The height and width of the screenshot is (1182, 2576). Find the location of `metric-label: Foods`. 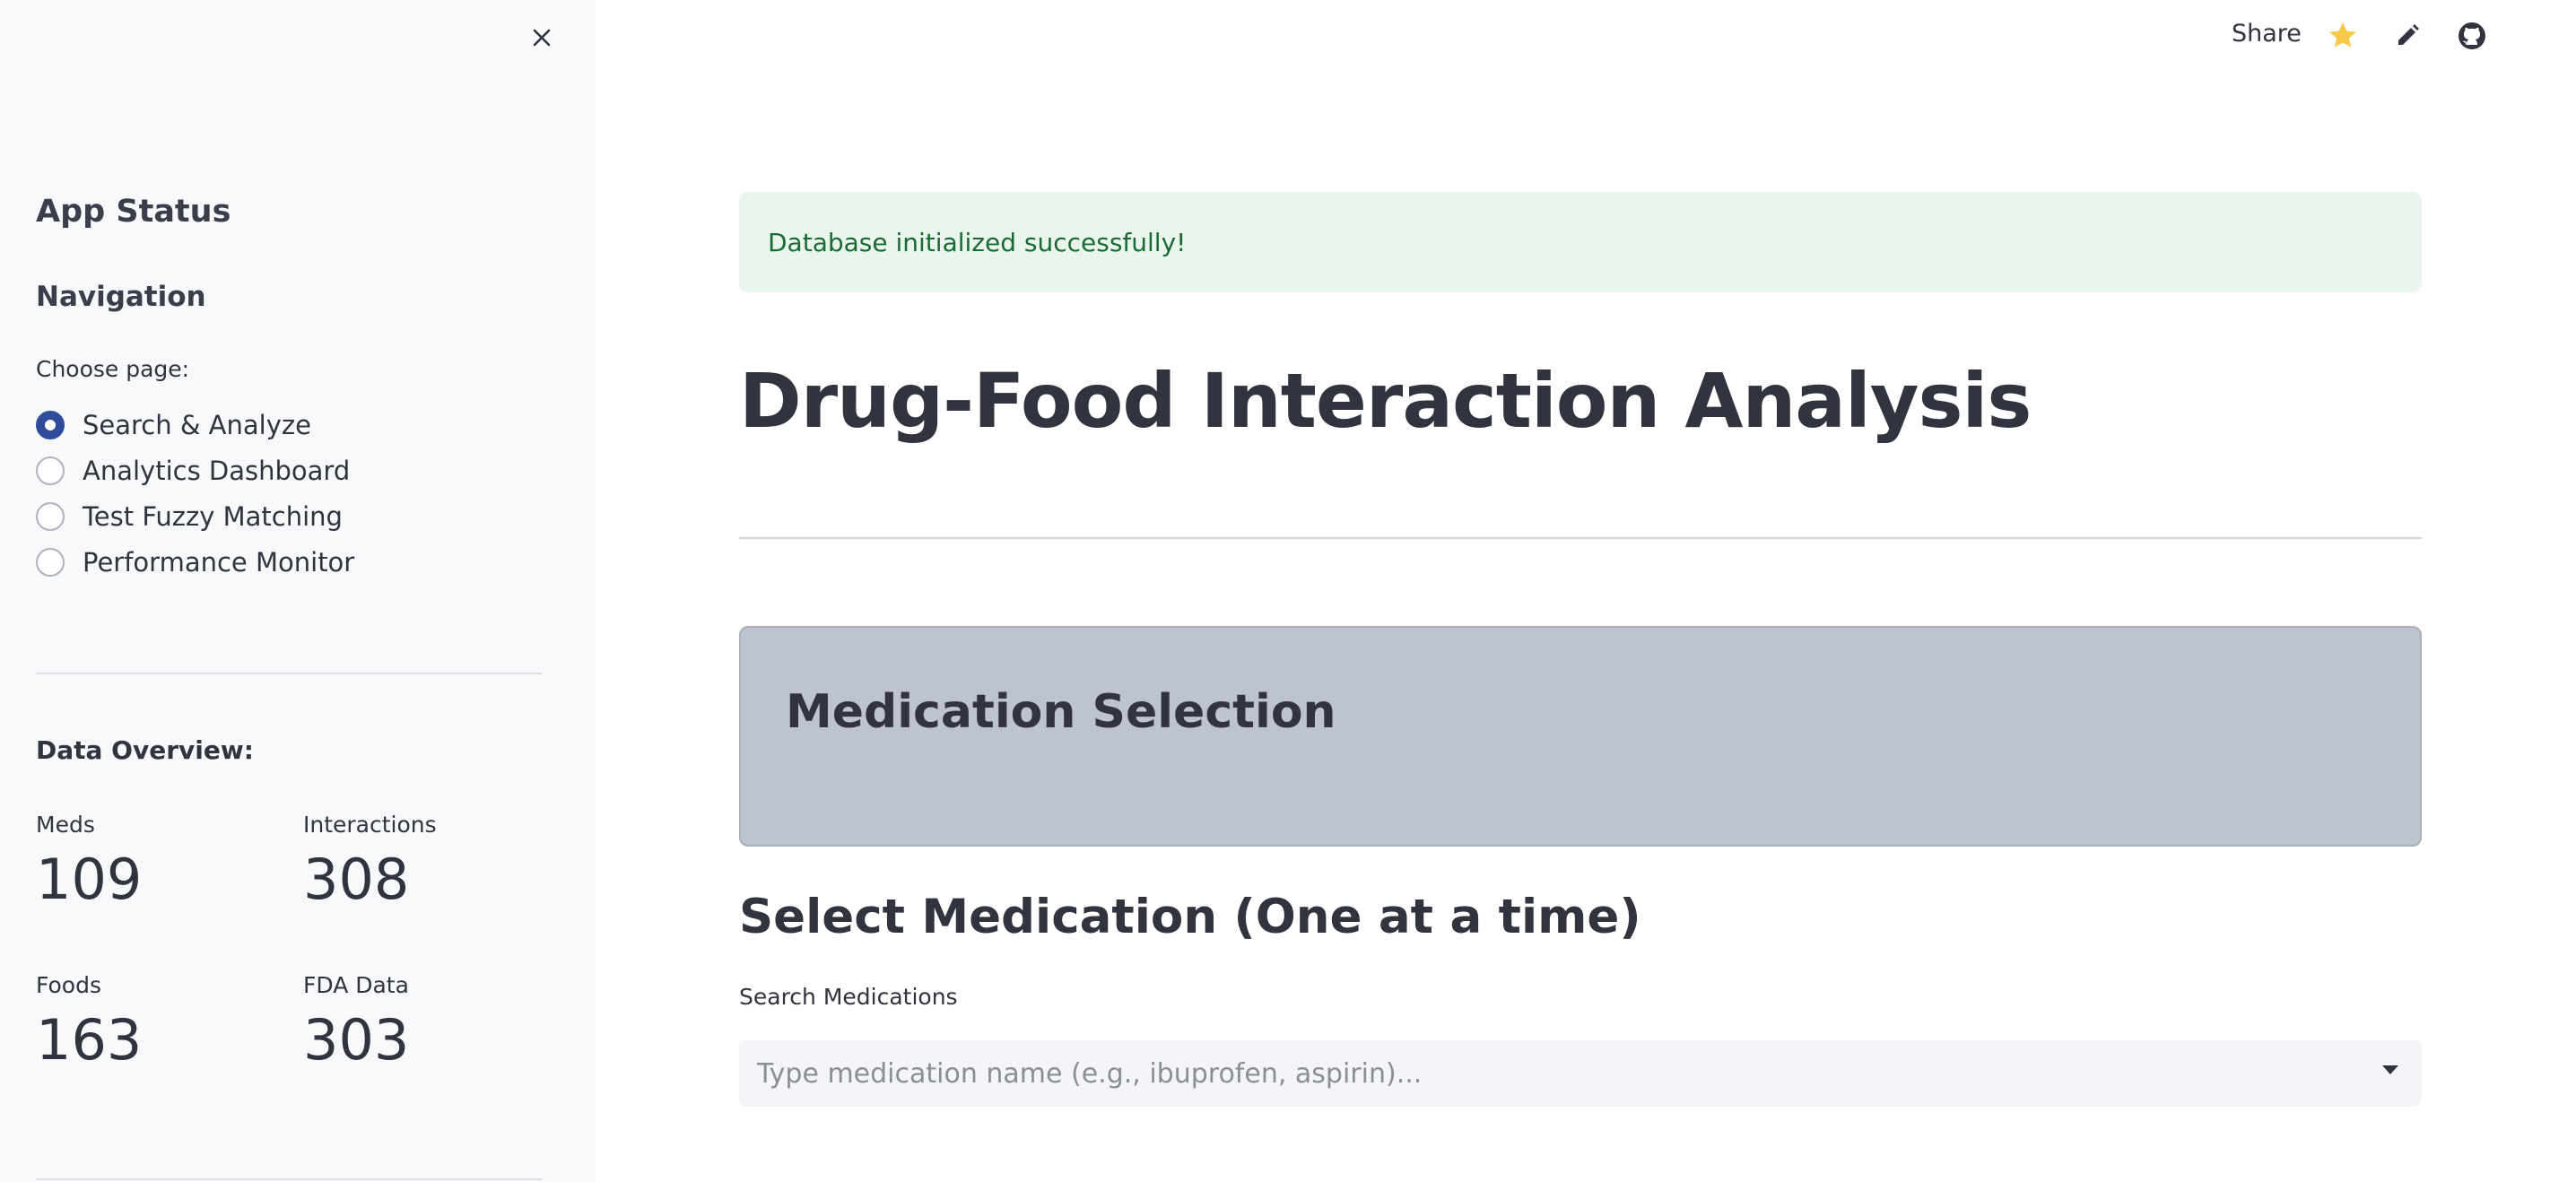

metric-label: Foods is located at coordinates (68, 985).